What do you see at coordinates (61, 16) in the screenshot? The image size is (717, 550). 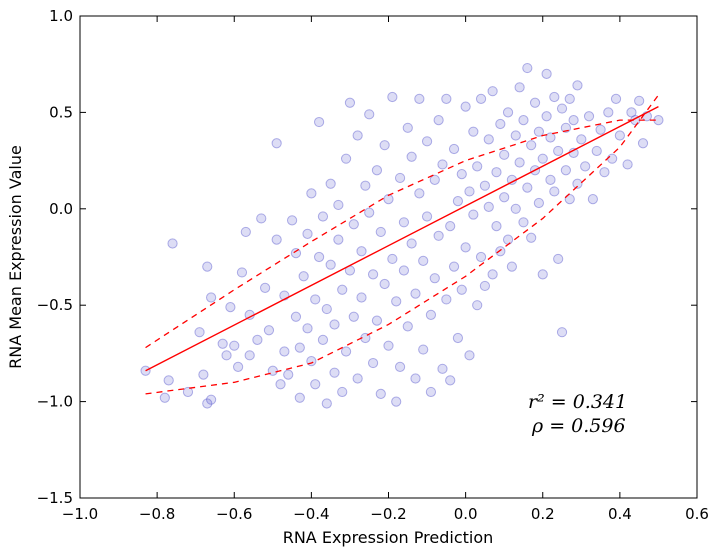 I see `y-tick-label: 1.0` at bounding box center [61, 16].